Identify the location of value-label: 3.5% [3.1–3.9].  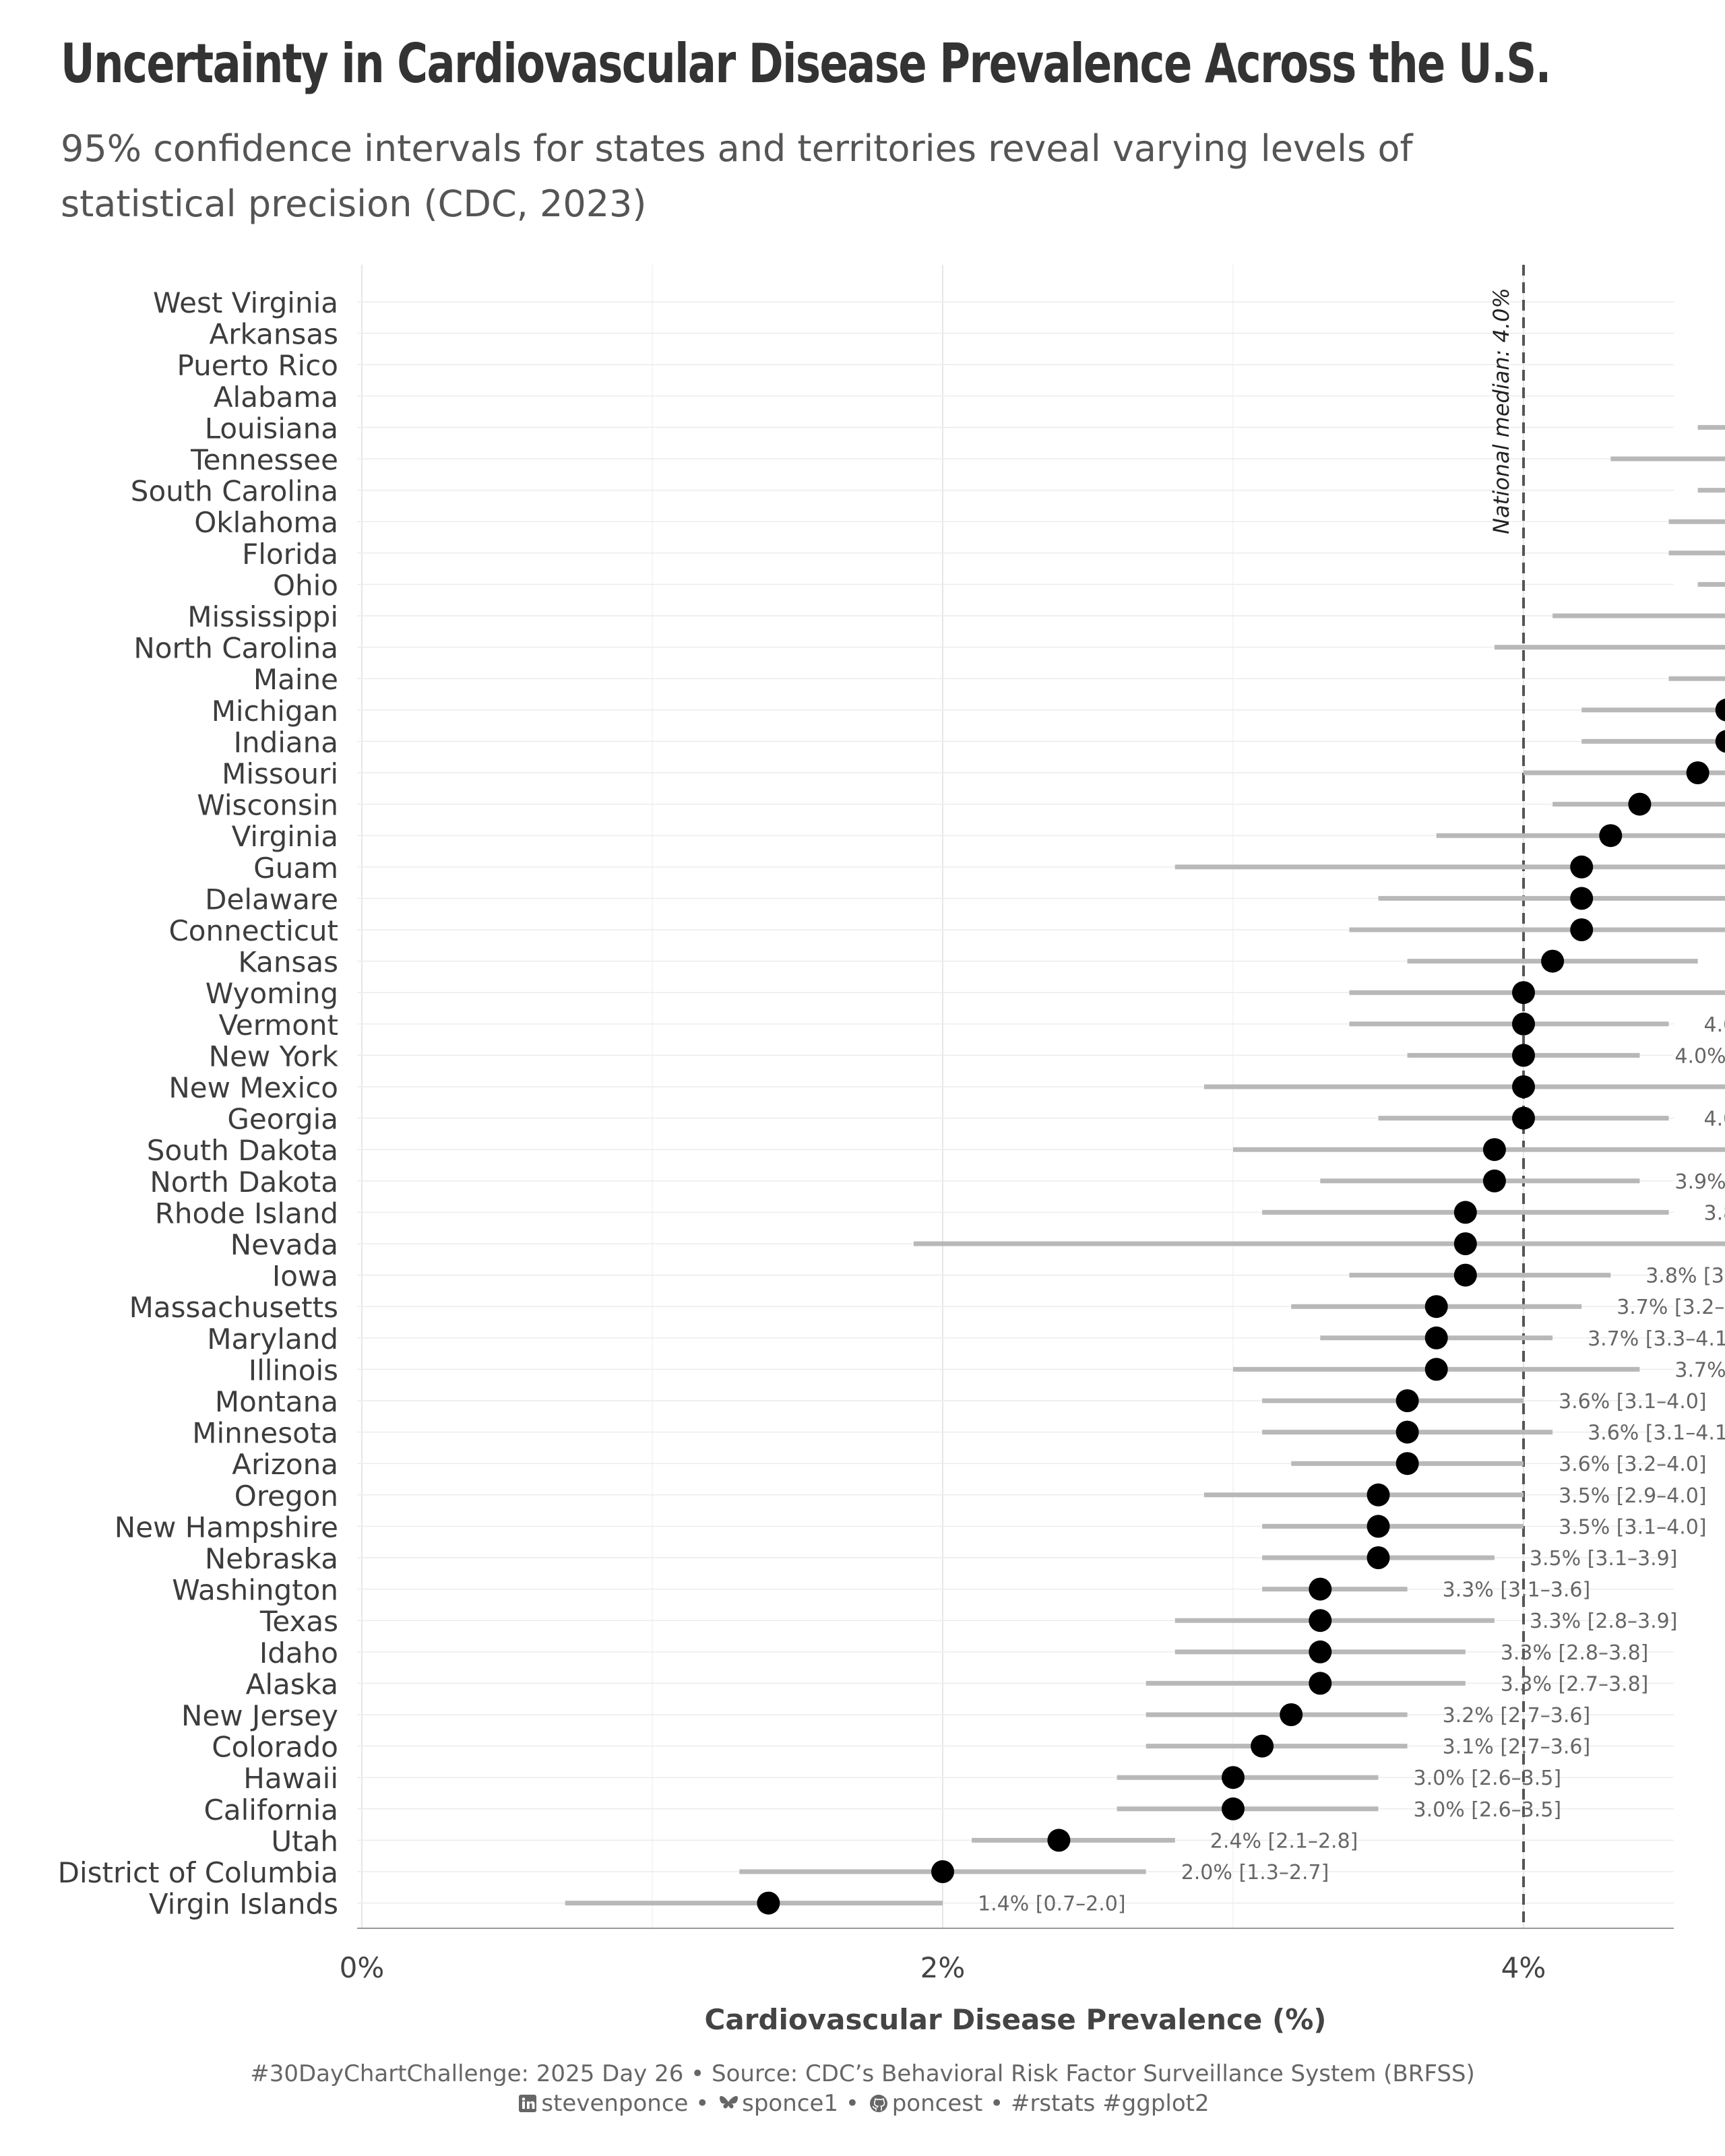
(1604, 1559).